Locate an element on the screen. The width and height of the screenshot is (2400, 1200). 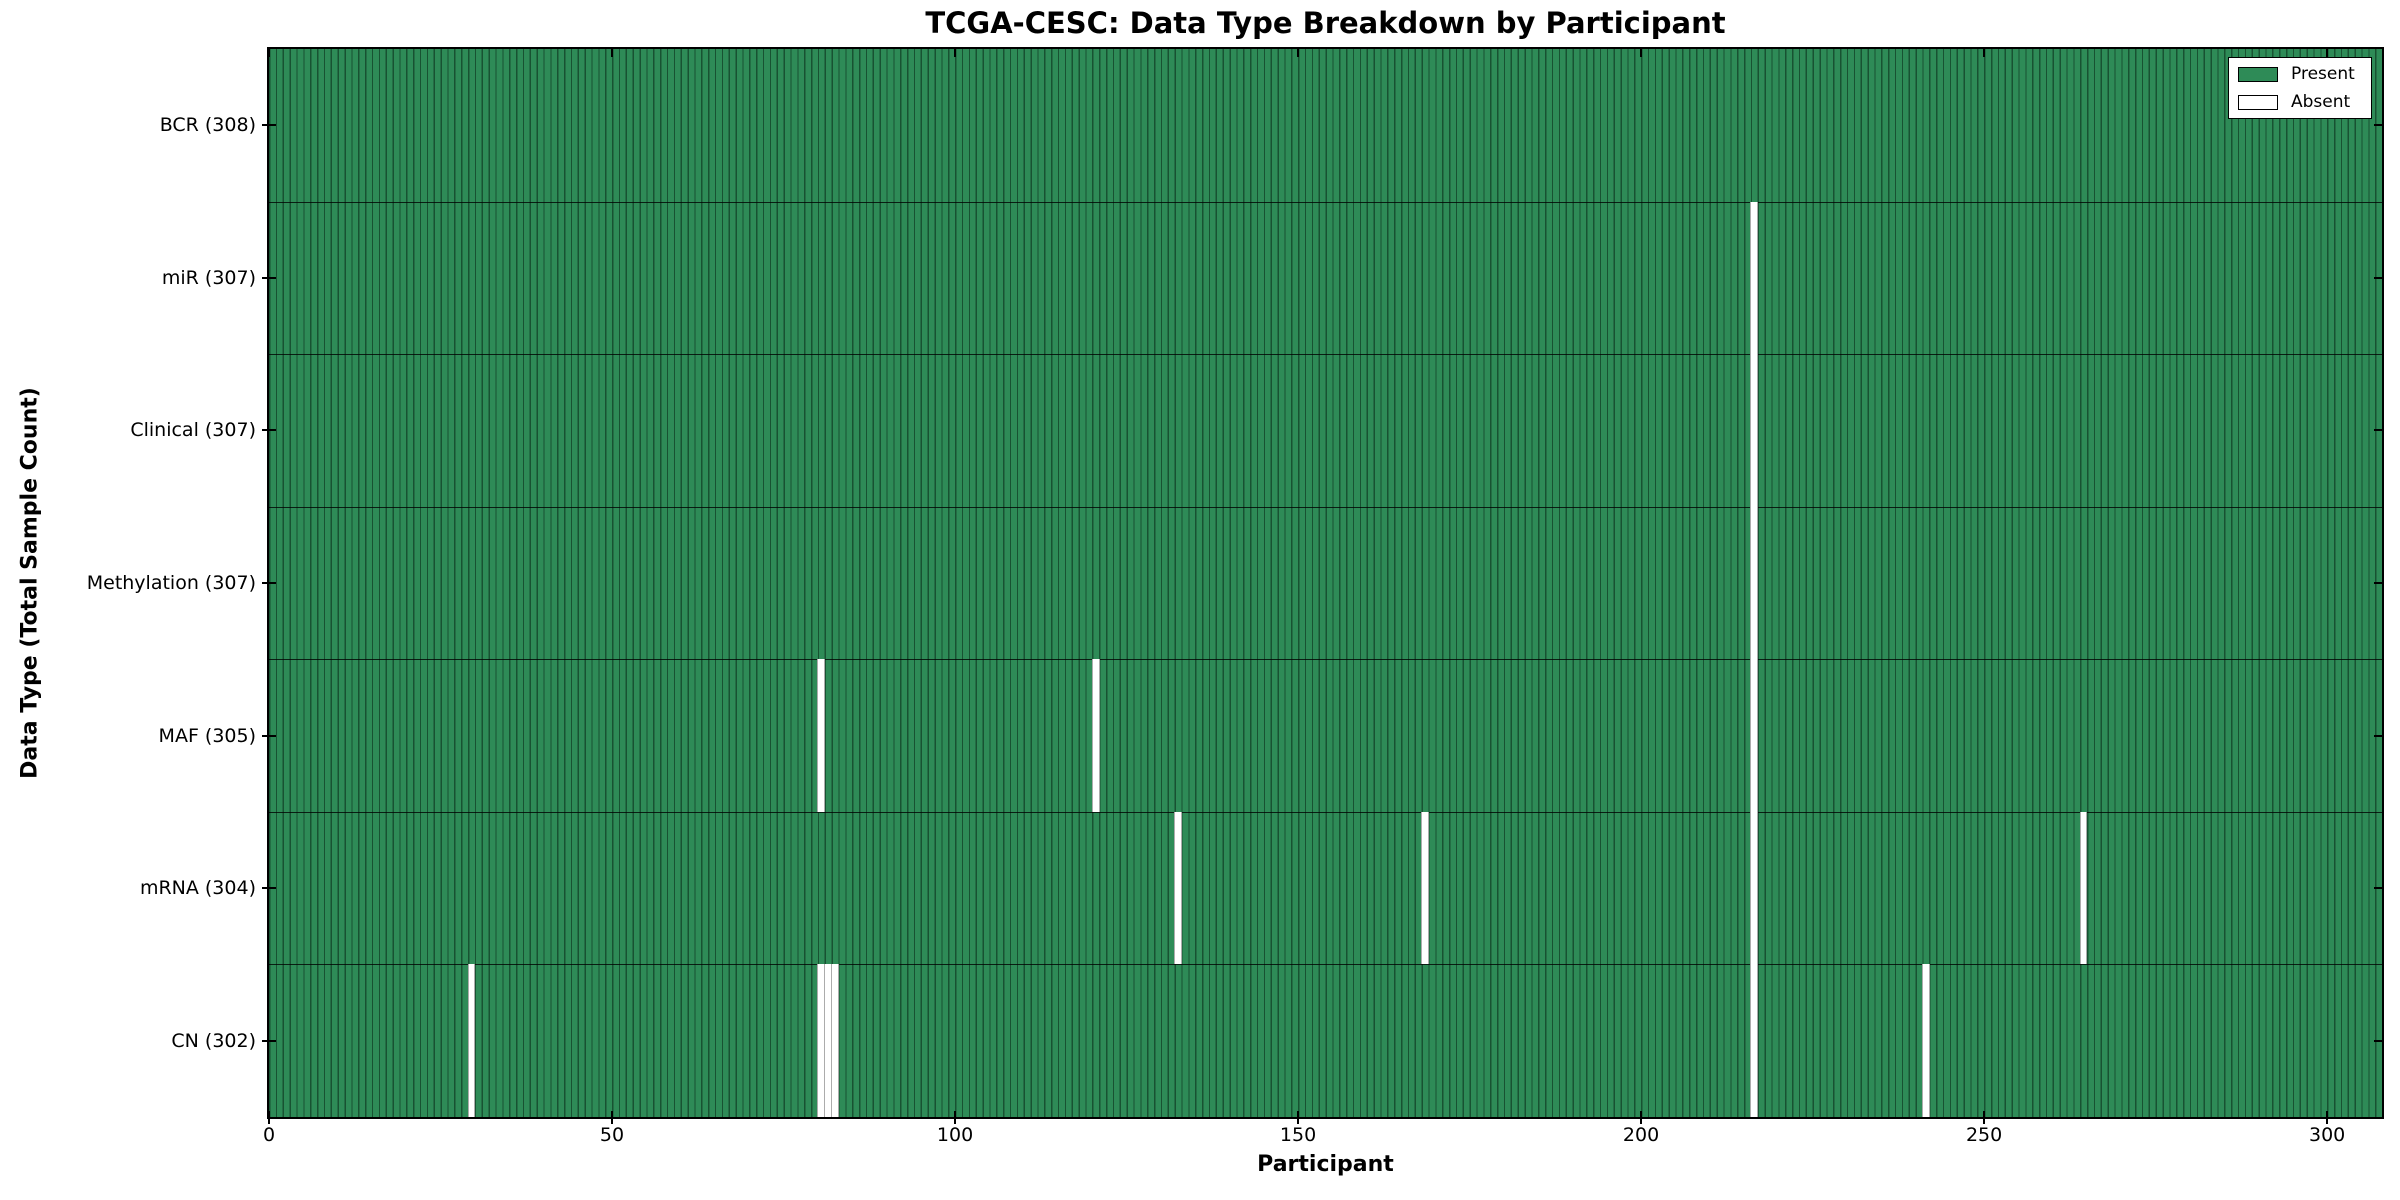
y-tick-label: miR (307) is located at coordinates (208, 277).